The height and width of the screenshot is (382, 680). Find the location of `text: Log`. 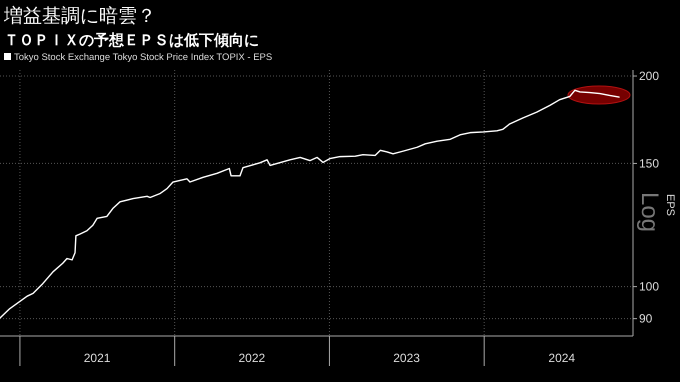

text: Log is located at coordinates (649, 212).